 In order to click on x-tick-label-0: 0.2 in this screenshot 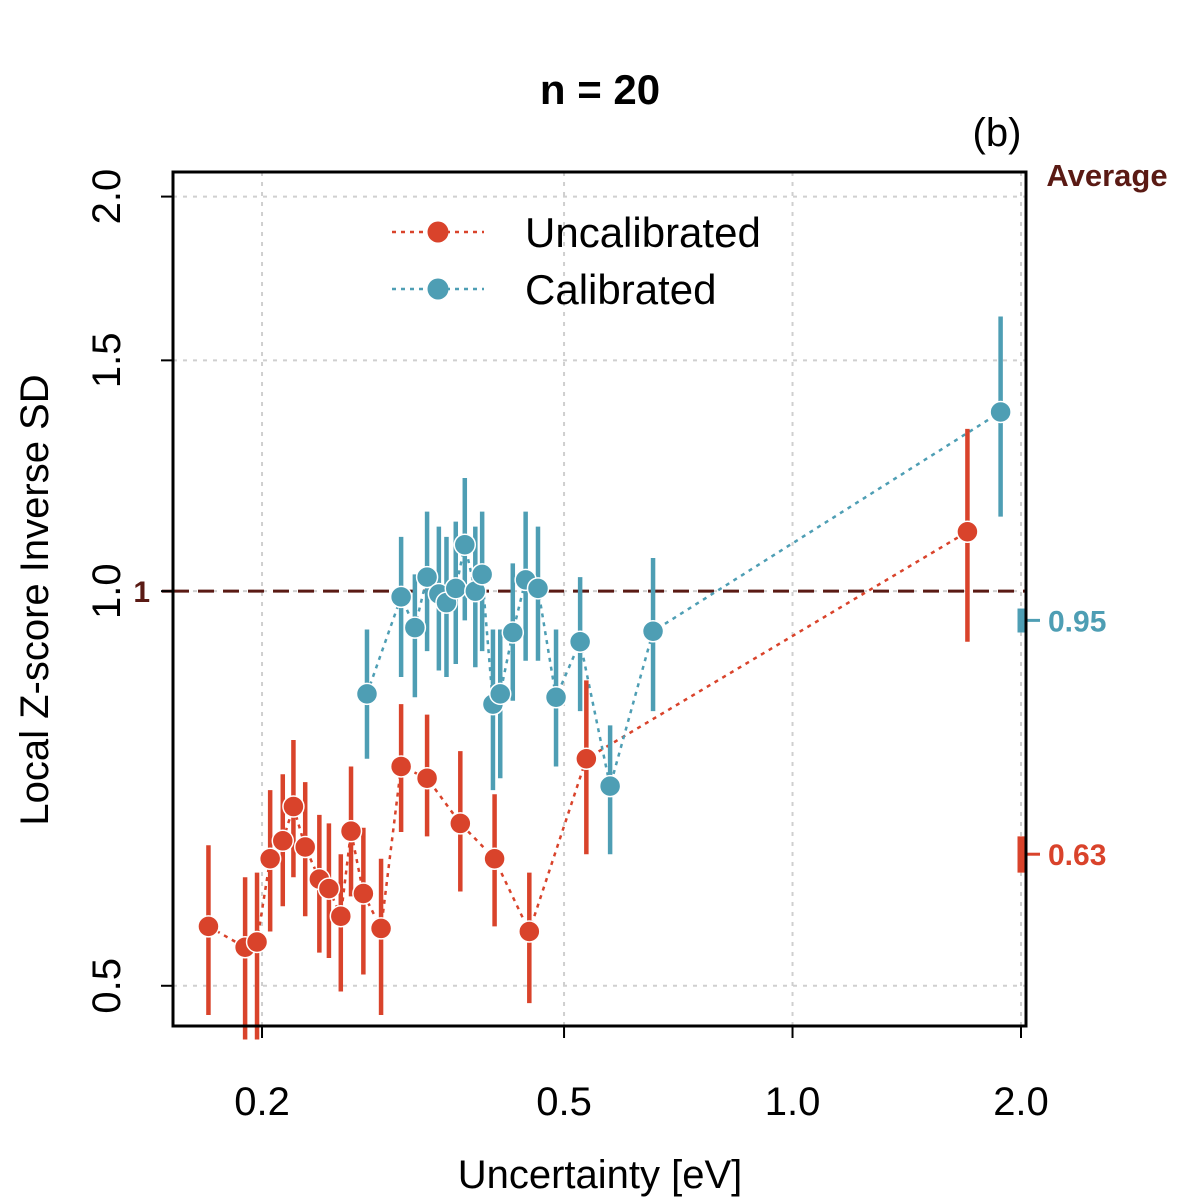, I will do `click(262, 1102)`.